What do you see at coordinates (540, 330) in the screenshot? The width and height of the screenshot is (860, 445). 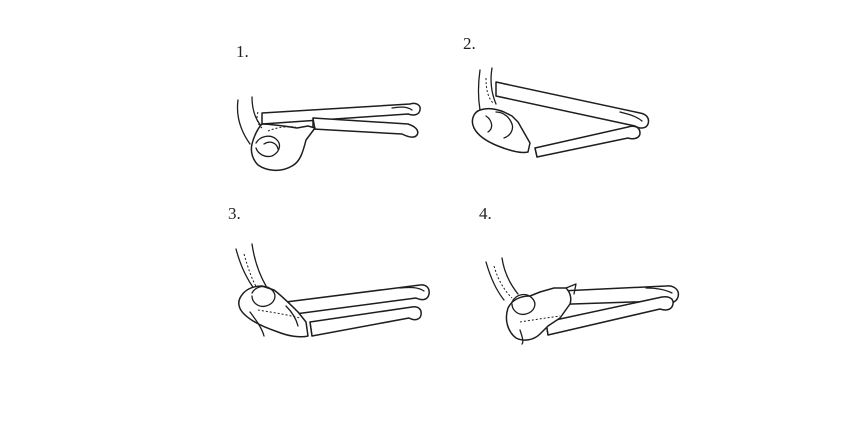 I see `panel-4-trochlea` at bounding box center [540, 330].